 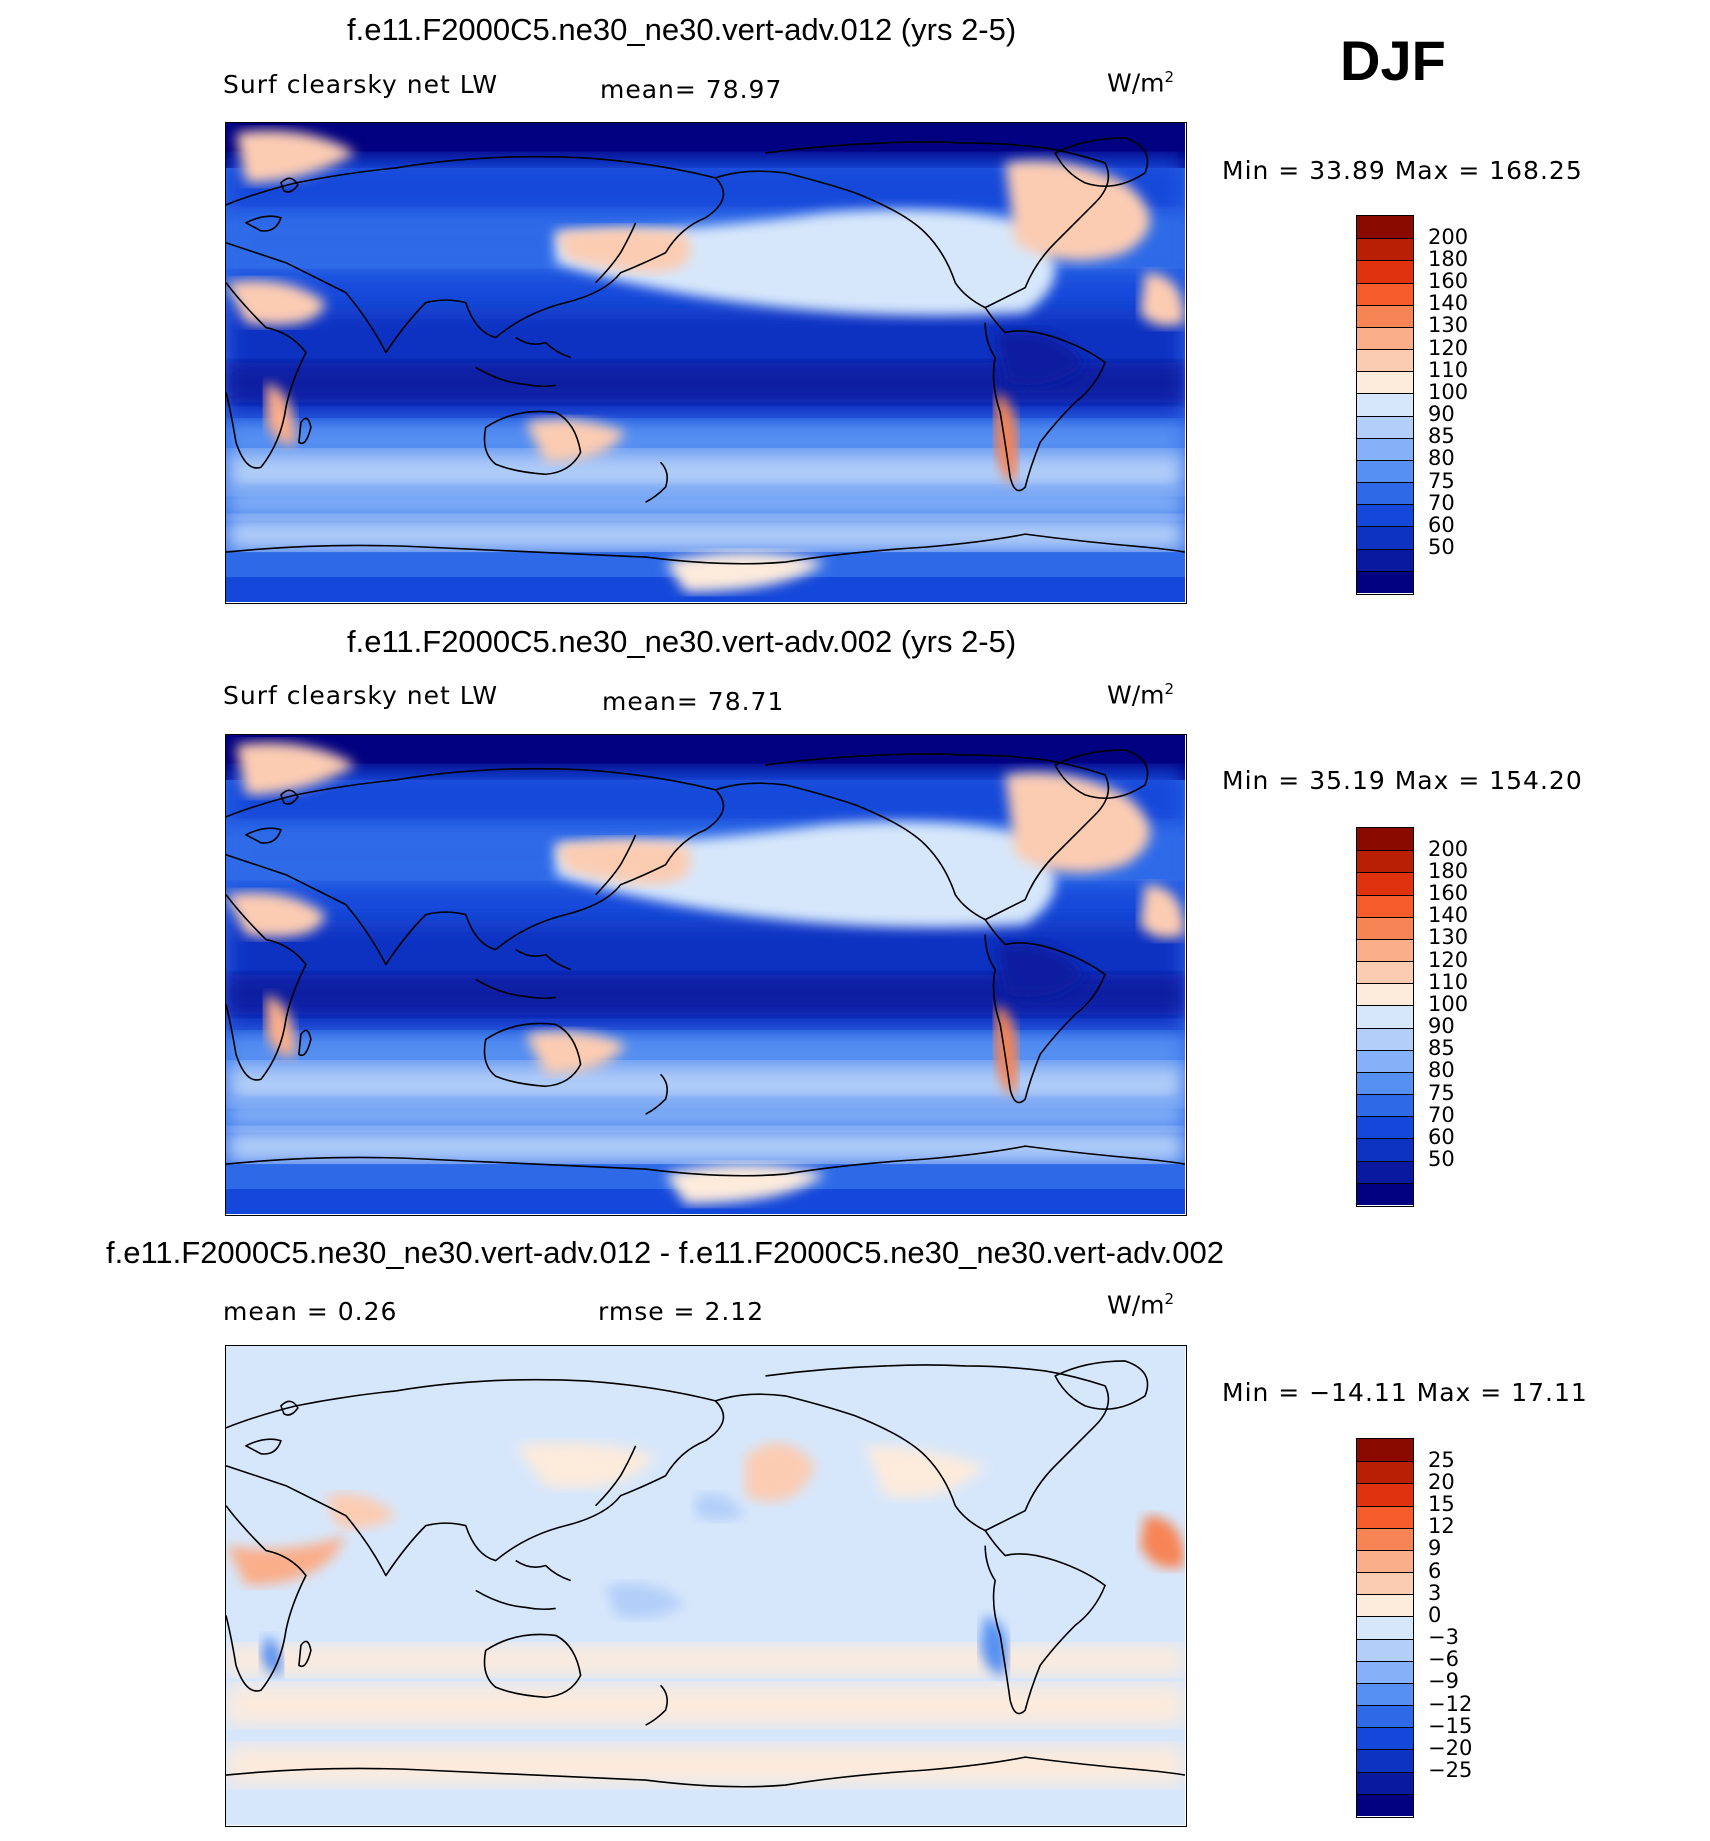 What do you see at coordinates (1435, 1570) in the screenshot?
I see `colorbar-tick-label: 6` at bounding box center [1435, 1570].